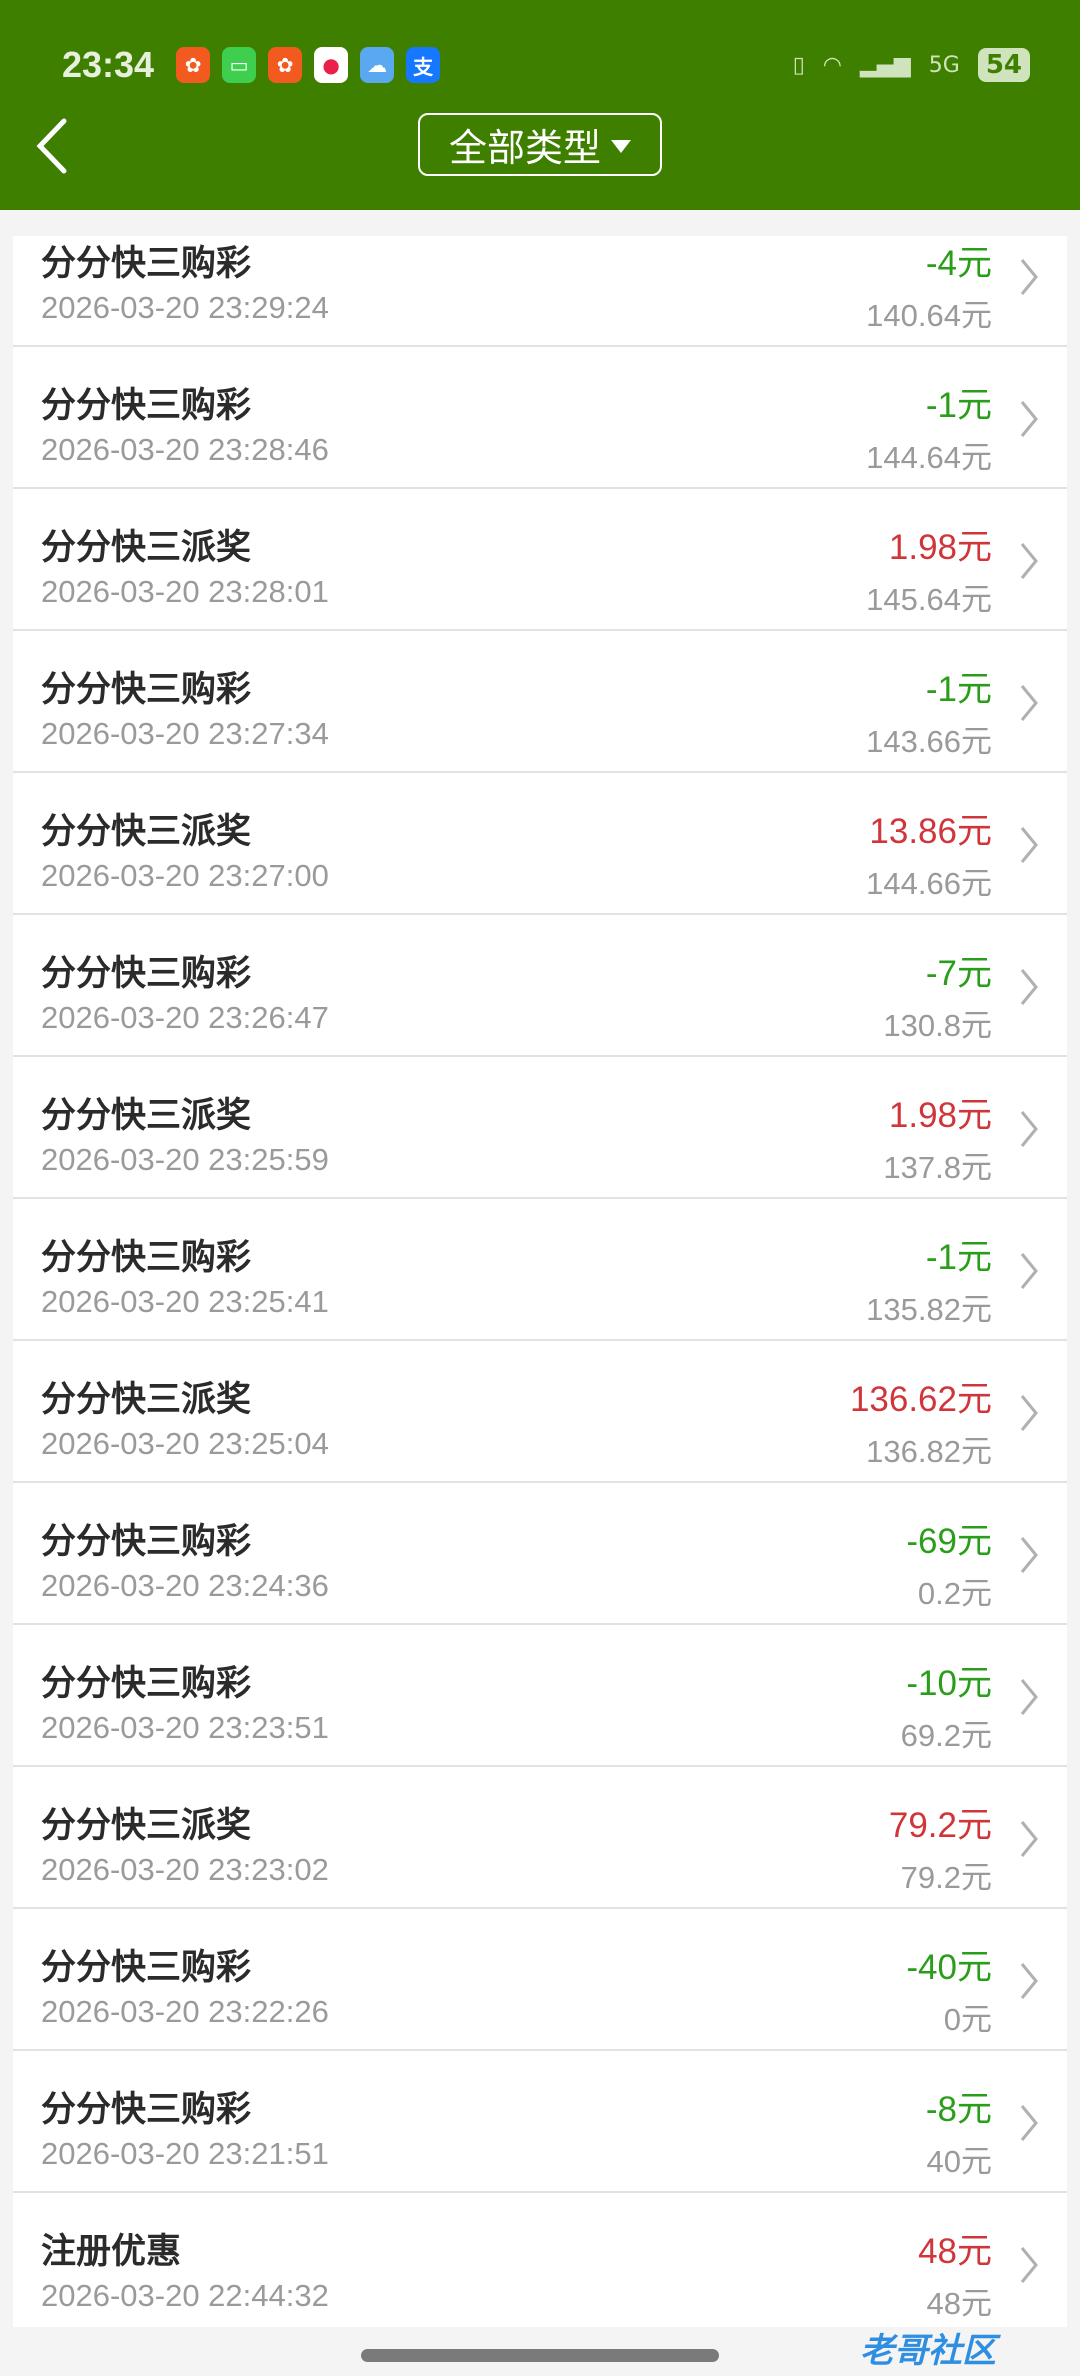 This screenshot has height=2376, width=1080. I want to click on transaction-row: 分分快三购彩 2026-03-20 23:28:46 -1元 144.64元, so click(540, 418).